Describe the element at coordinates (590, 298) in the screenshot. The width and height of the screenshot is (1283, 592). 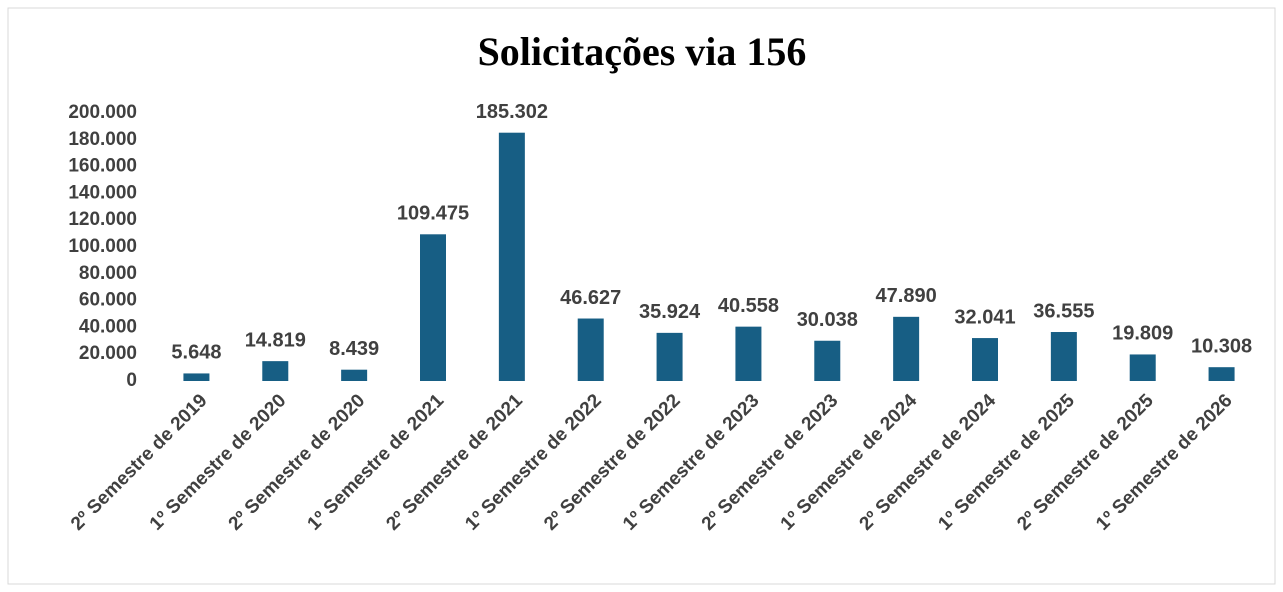
I see `data-label: 46.627` at that location.